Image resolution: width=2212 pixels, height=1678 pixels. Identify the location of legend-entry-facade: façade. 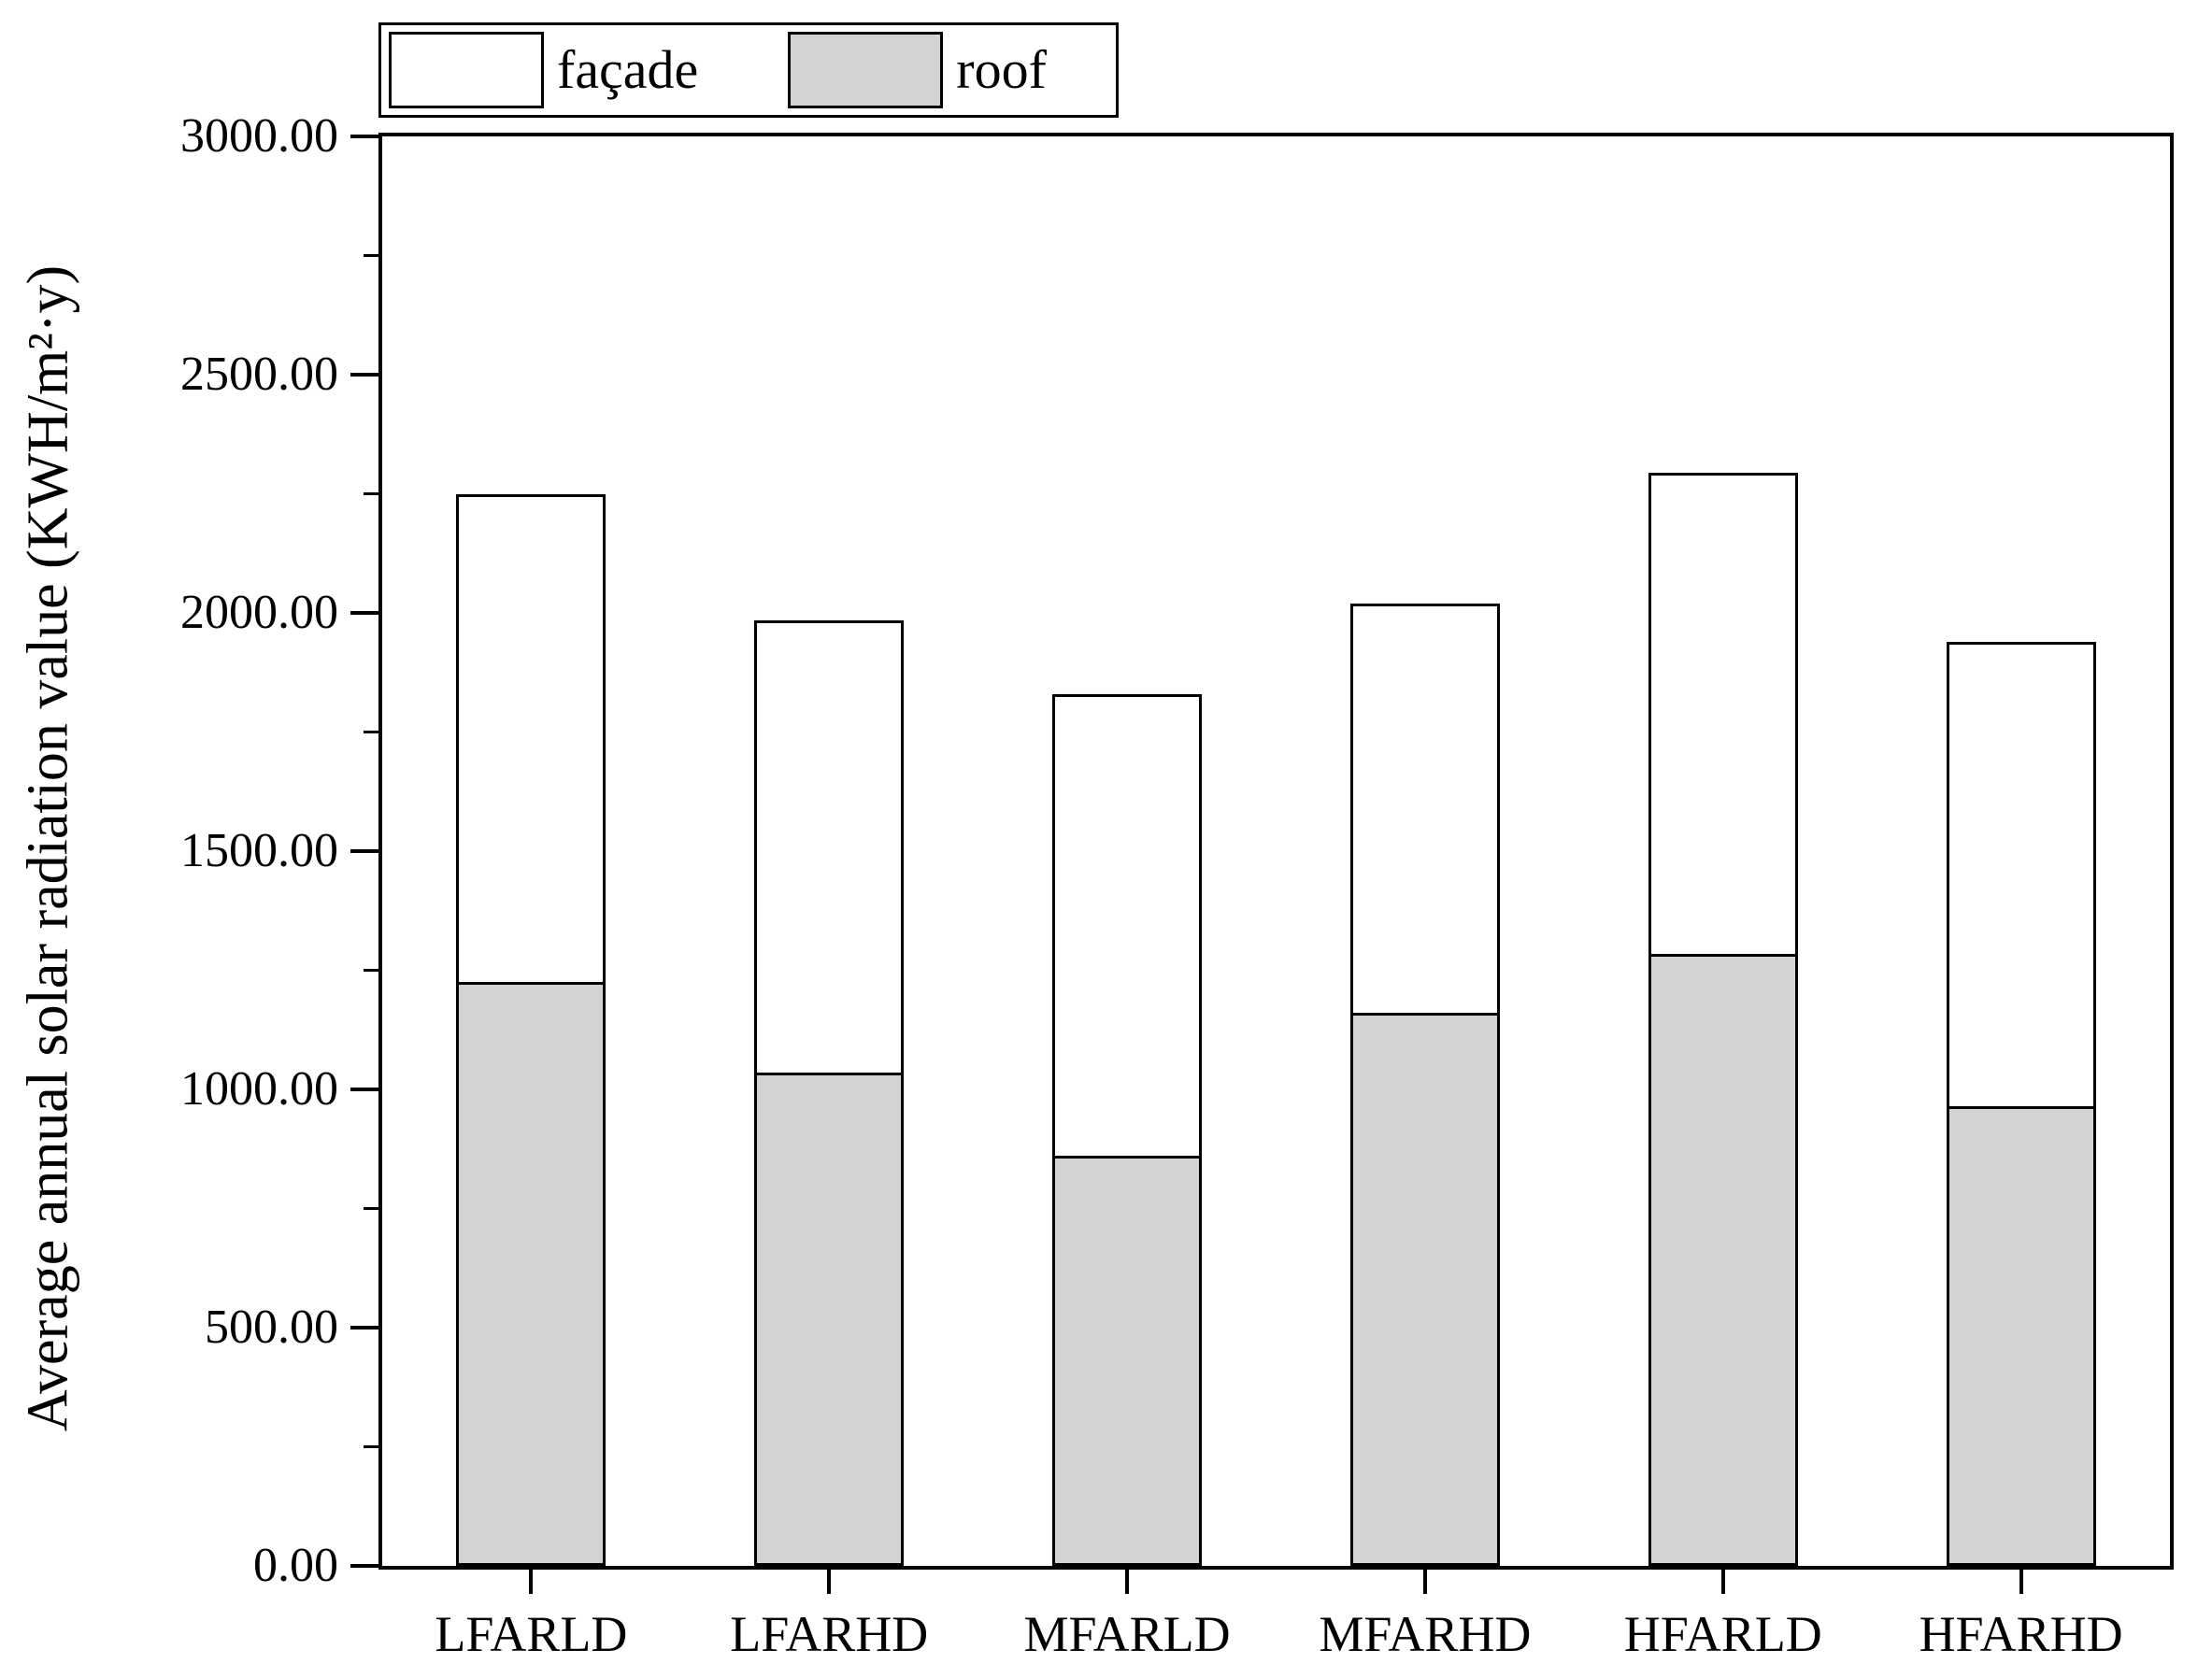
(543, 70).